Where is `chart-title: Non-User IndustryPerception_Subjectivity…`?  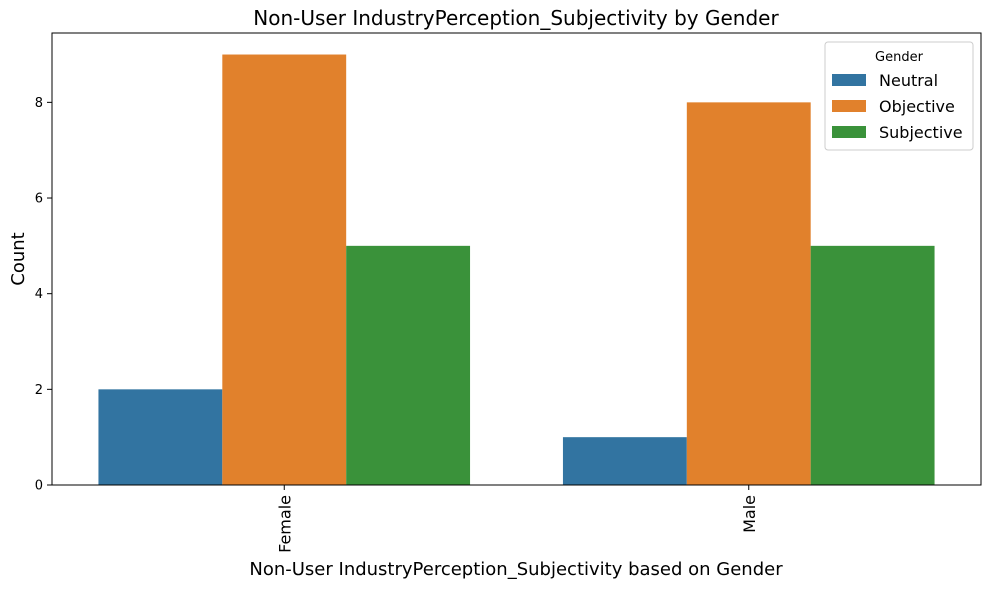
chart-title: Non-User IndustryPerception_Subjectivity… is located at coordinates (516, 18).